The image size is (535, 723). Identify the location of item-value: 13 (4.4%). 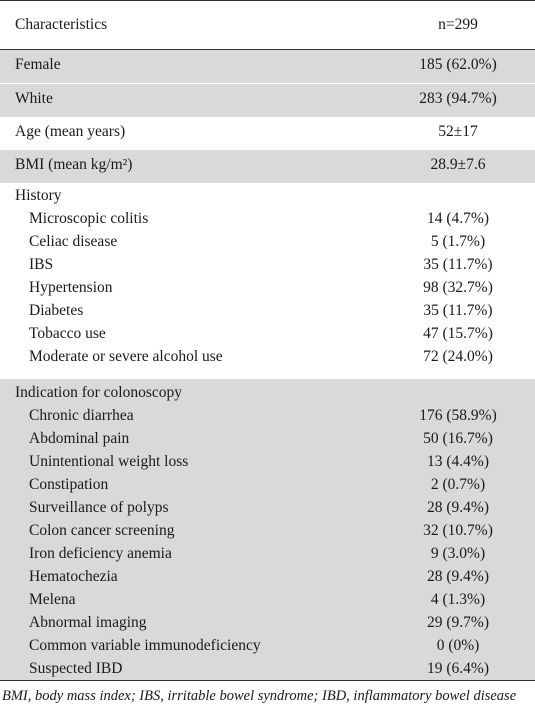
(458, 461).